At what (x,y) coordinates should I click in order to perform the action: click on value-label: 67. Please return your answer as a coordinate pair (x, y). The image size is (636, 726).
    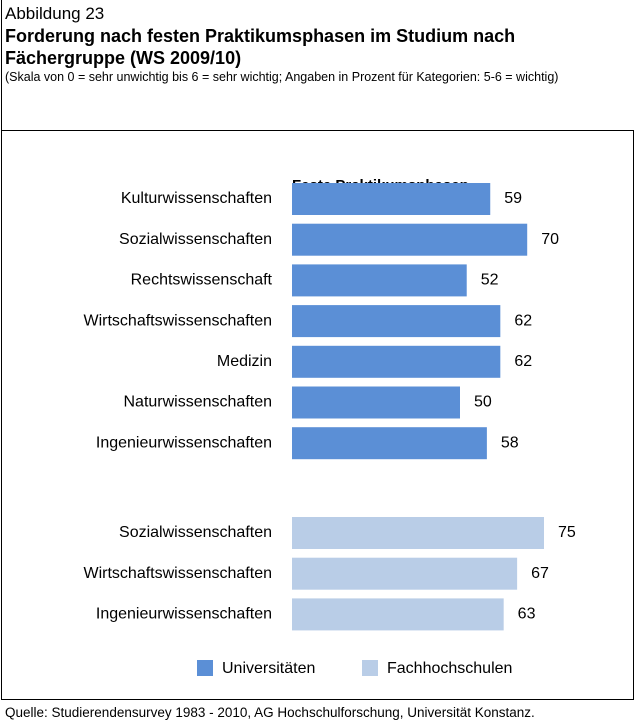
    Looking at the image, I should click on (540, 573).